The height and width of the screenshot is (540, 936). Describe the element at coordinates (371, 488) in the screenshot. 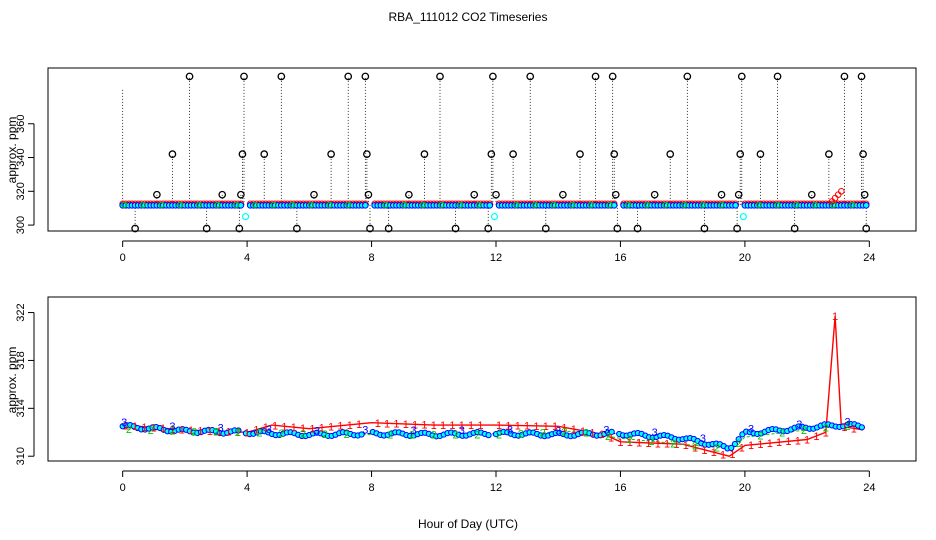

I see `bottom-x-tick-label: 8` at that location.